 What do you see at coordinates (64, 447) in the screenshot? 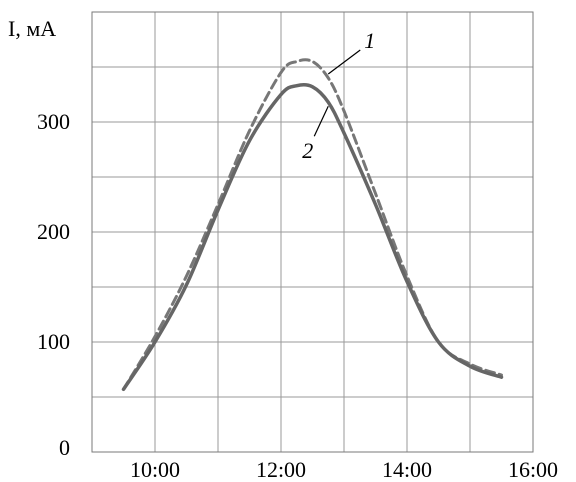
I see `y-tick-label: 0` at bounding box center [64, 447].